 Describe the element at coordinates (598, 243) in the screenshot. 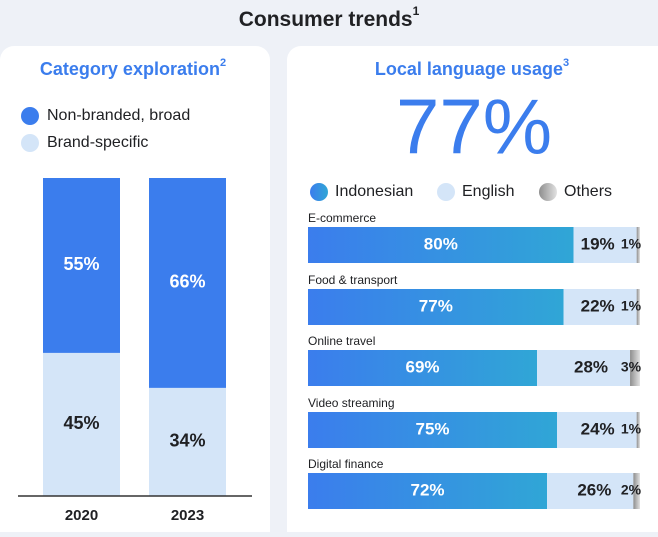

I see `value-label: 19%` at that location.